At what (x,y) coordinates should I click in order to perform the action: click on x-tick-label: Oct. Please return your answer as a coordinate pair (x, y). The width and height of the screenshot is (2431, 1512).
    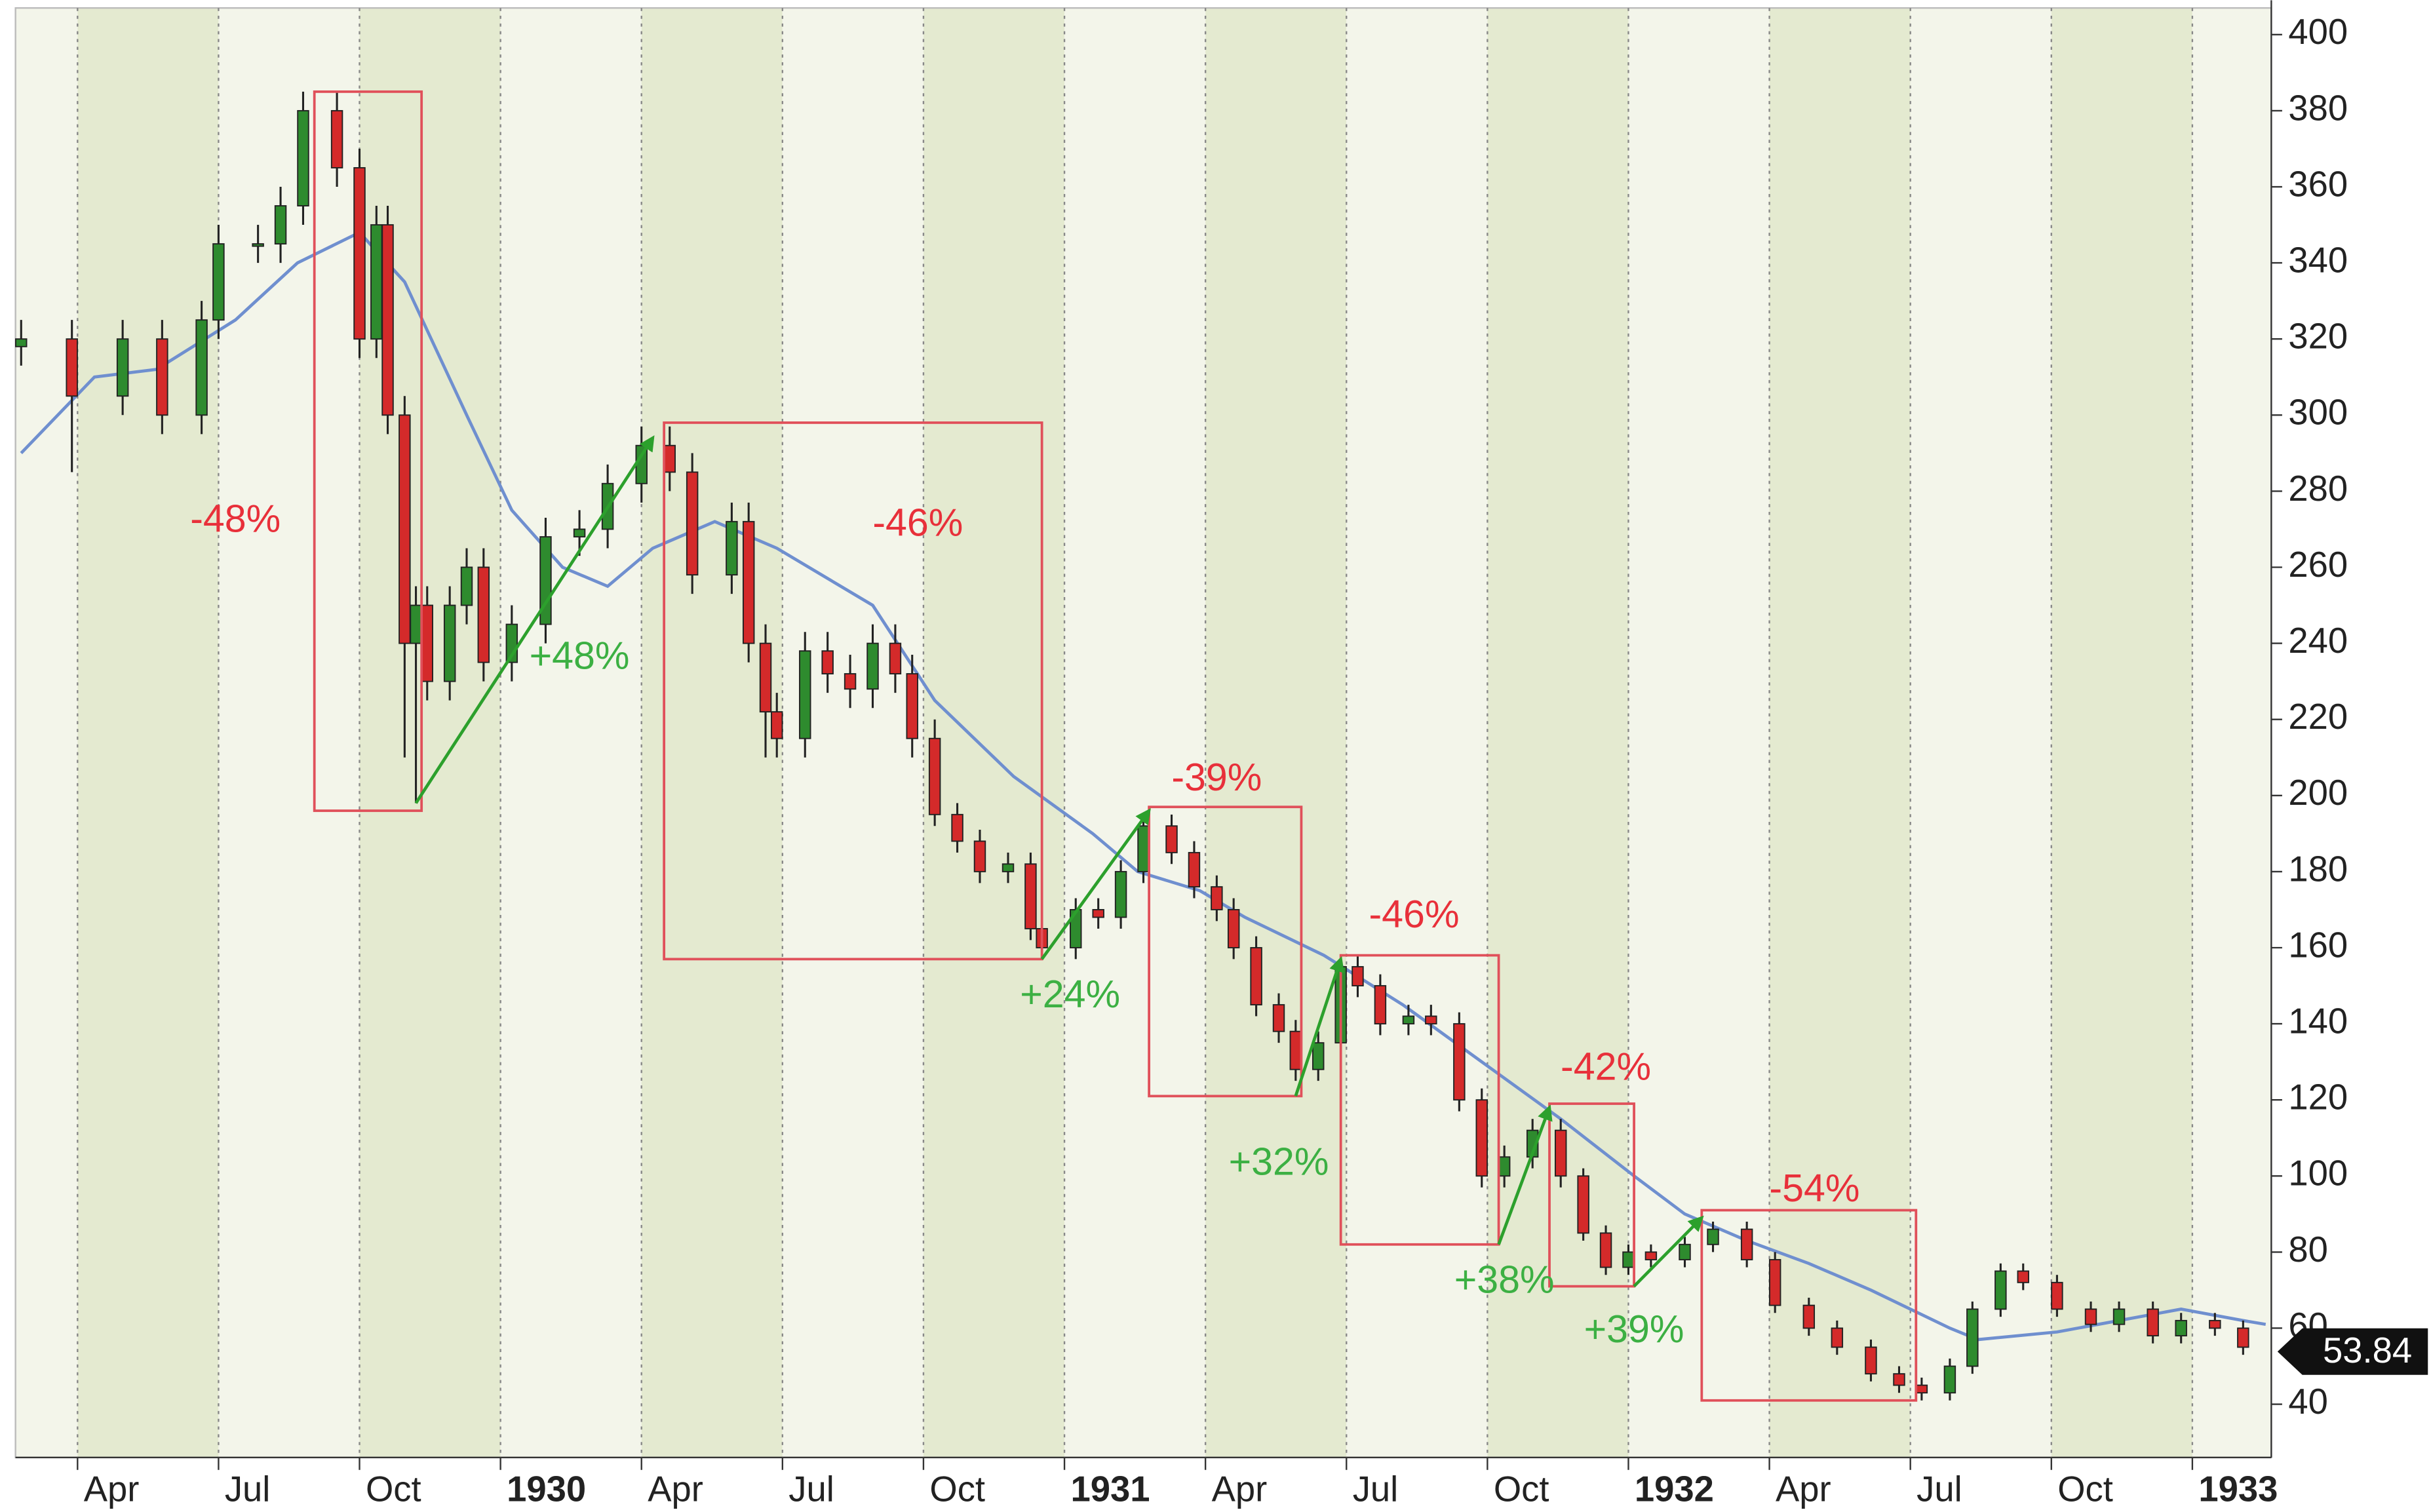
    Looking at the image, I should click on (1521, 1489).